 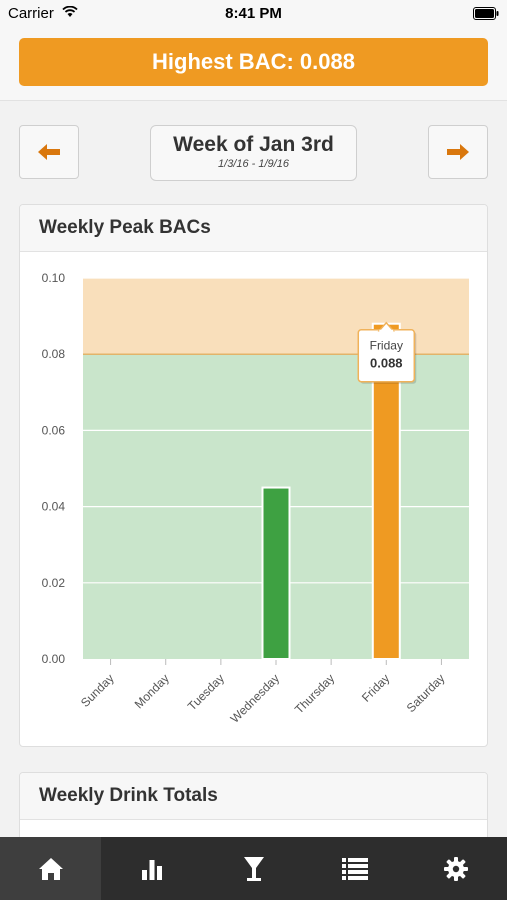 What do you see at coordinates (54, 278) in the screenshot?
I see `y-tick-label: 0.10` at bounding box center [54, 278].